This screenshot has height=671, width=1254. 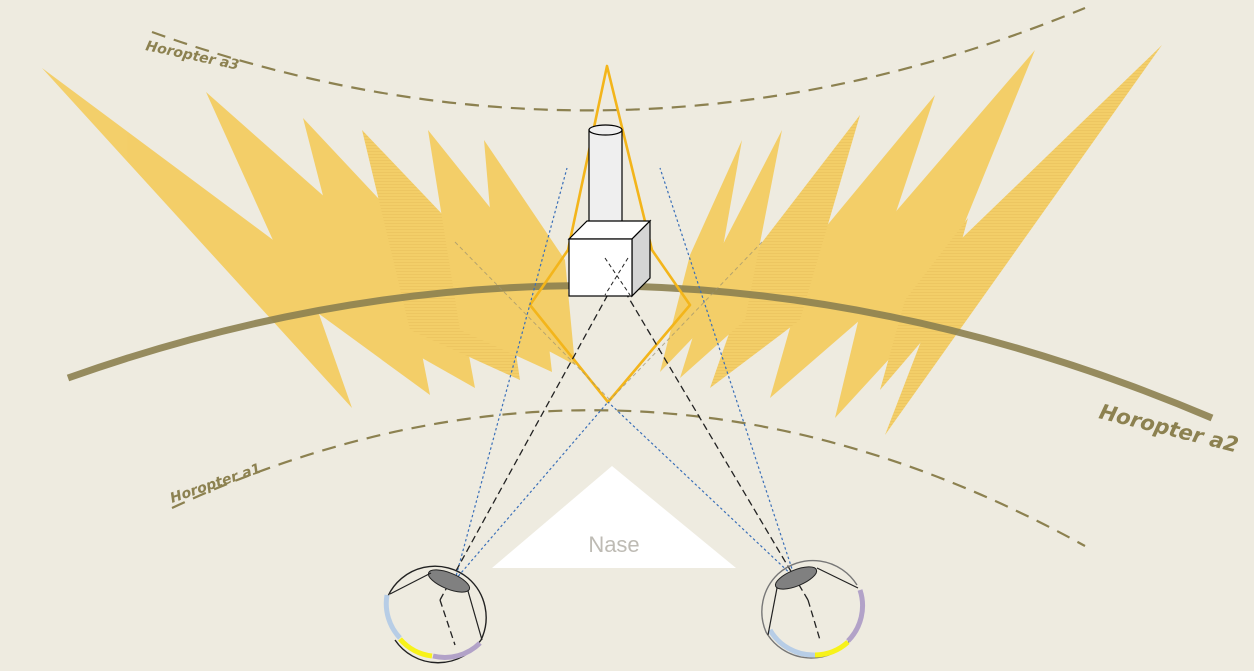 I want to click on extension-line-left, so click(x=532, y=321).